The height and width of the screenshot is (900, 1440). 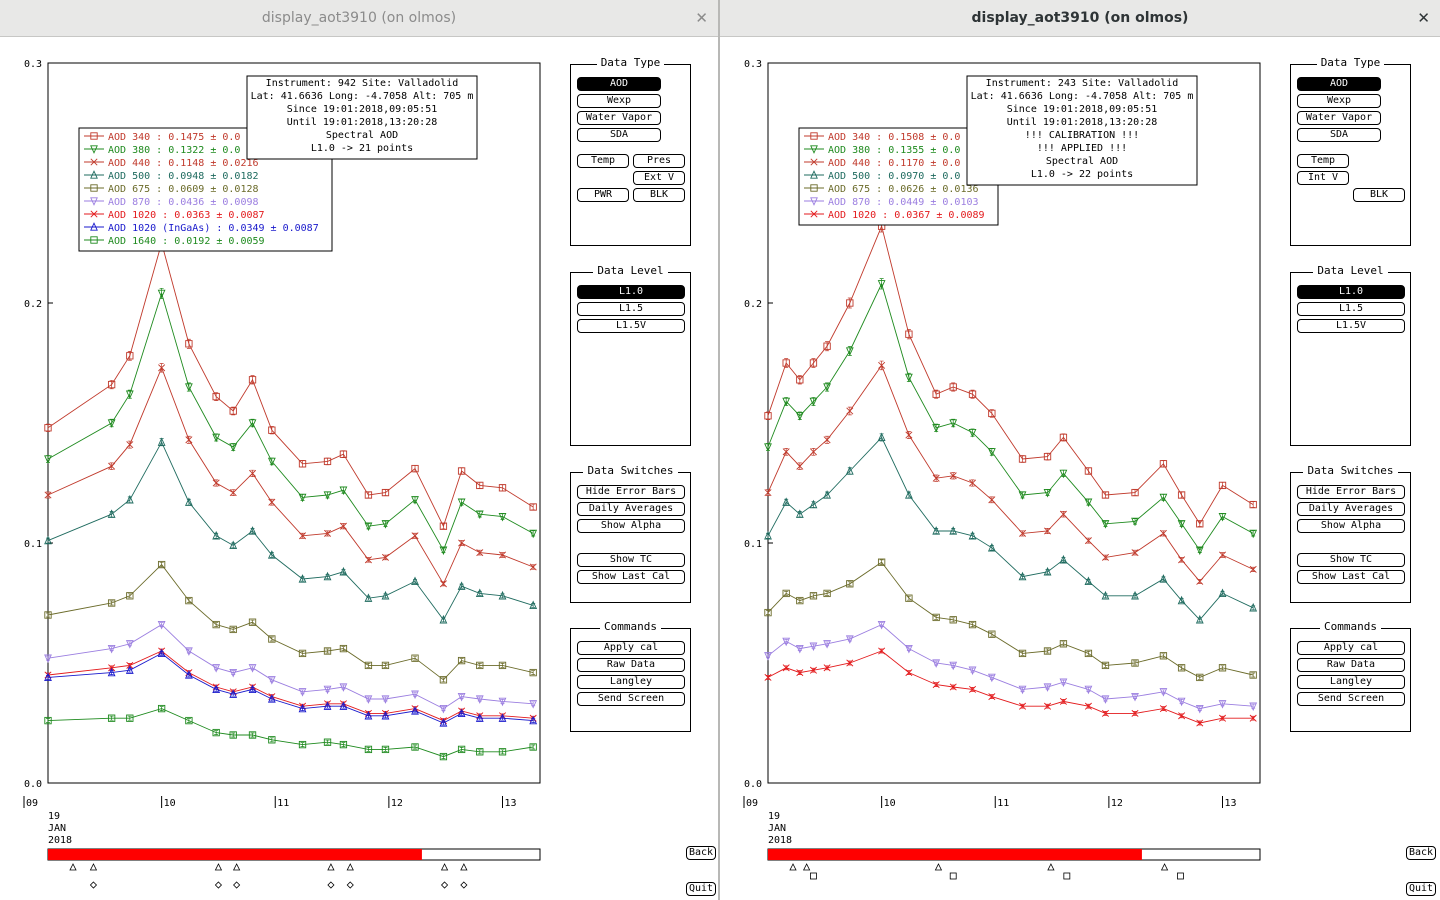 I want to click on info-line: Since 19:01:2018,09:05:51, so click(x=362, y=109).